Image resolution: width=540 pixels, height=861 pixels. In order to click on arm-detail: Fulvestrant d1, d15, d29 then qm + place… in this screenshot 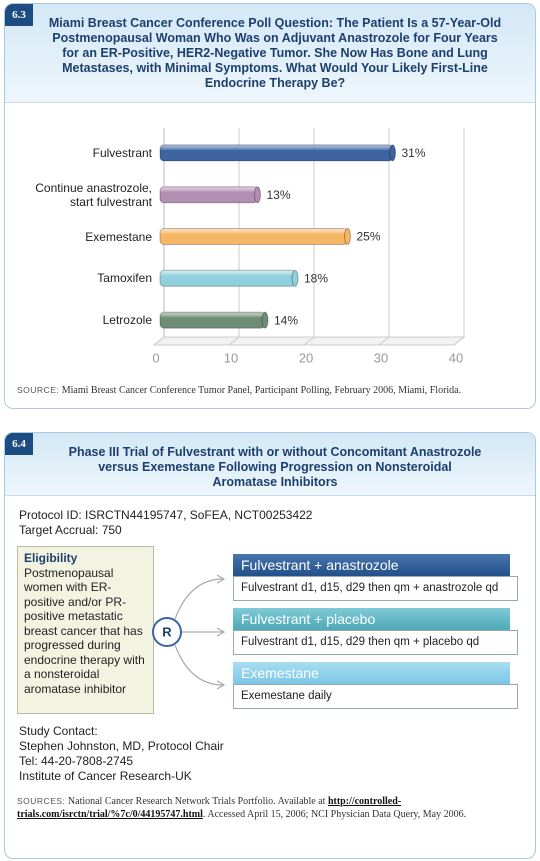, I will do `click(375, 642)`.